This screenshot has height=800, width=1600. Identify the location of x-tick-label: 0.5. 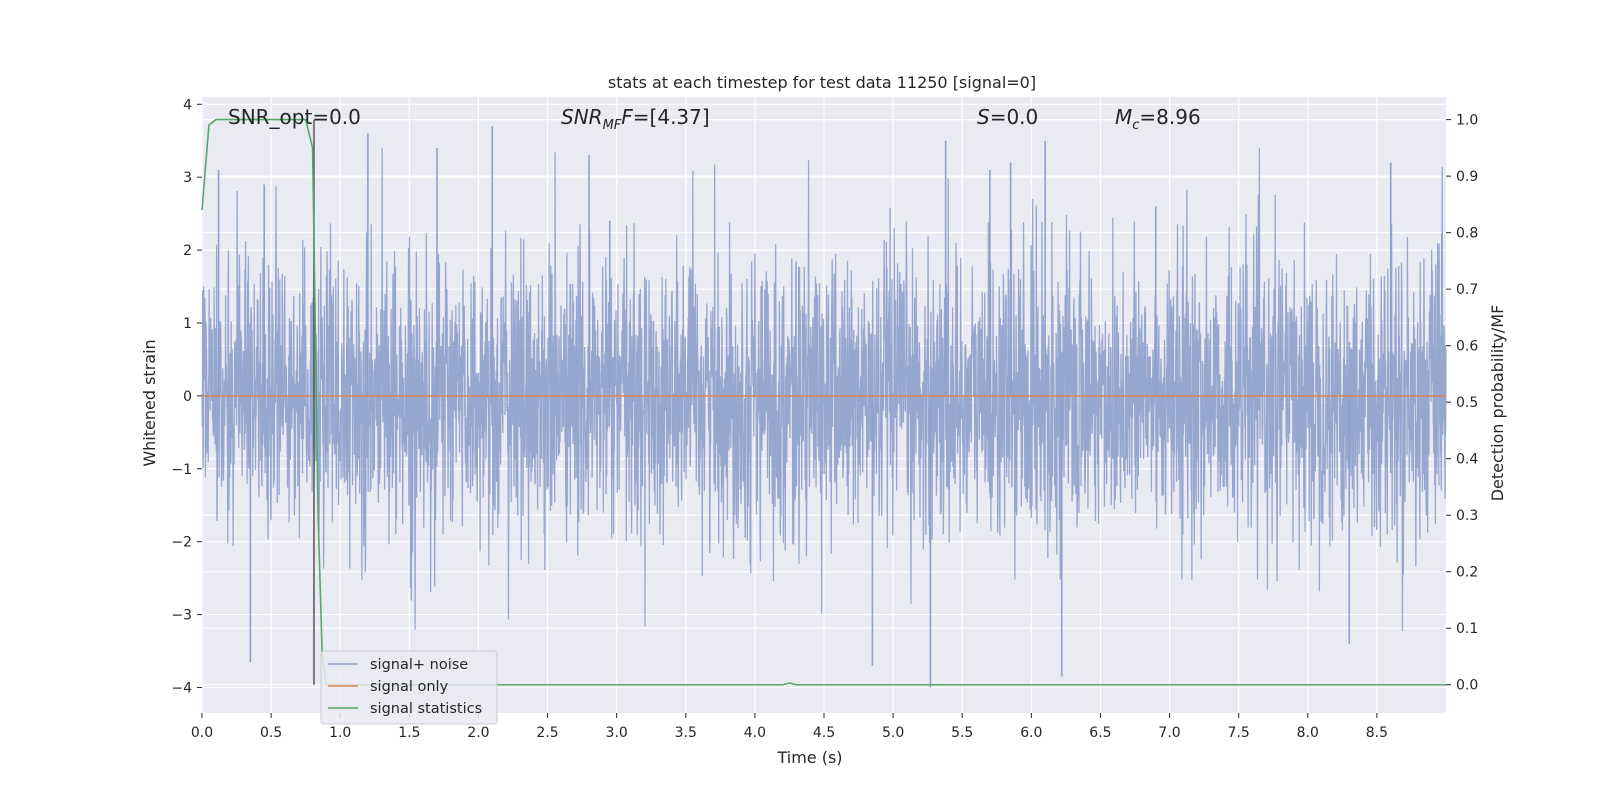
(271, 733).